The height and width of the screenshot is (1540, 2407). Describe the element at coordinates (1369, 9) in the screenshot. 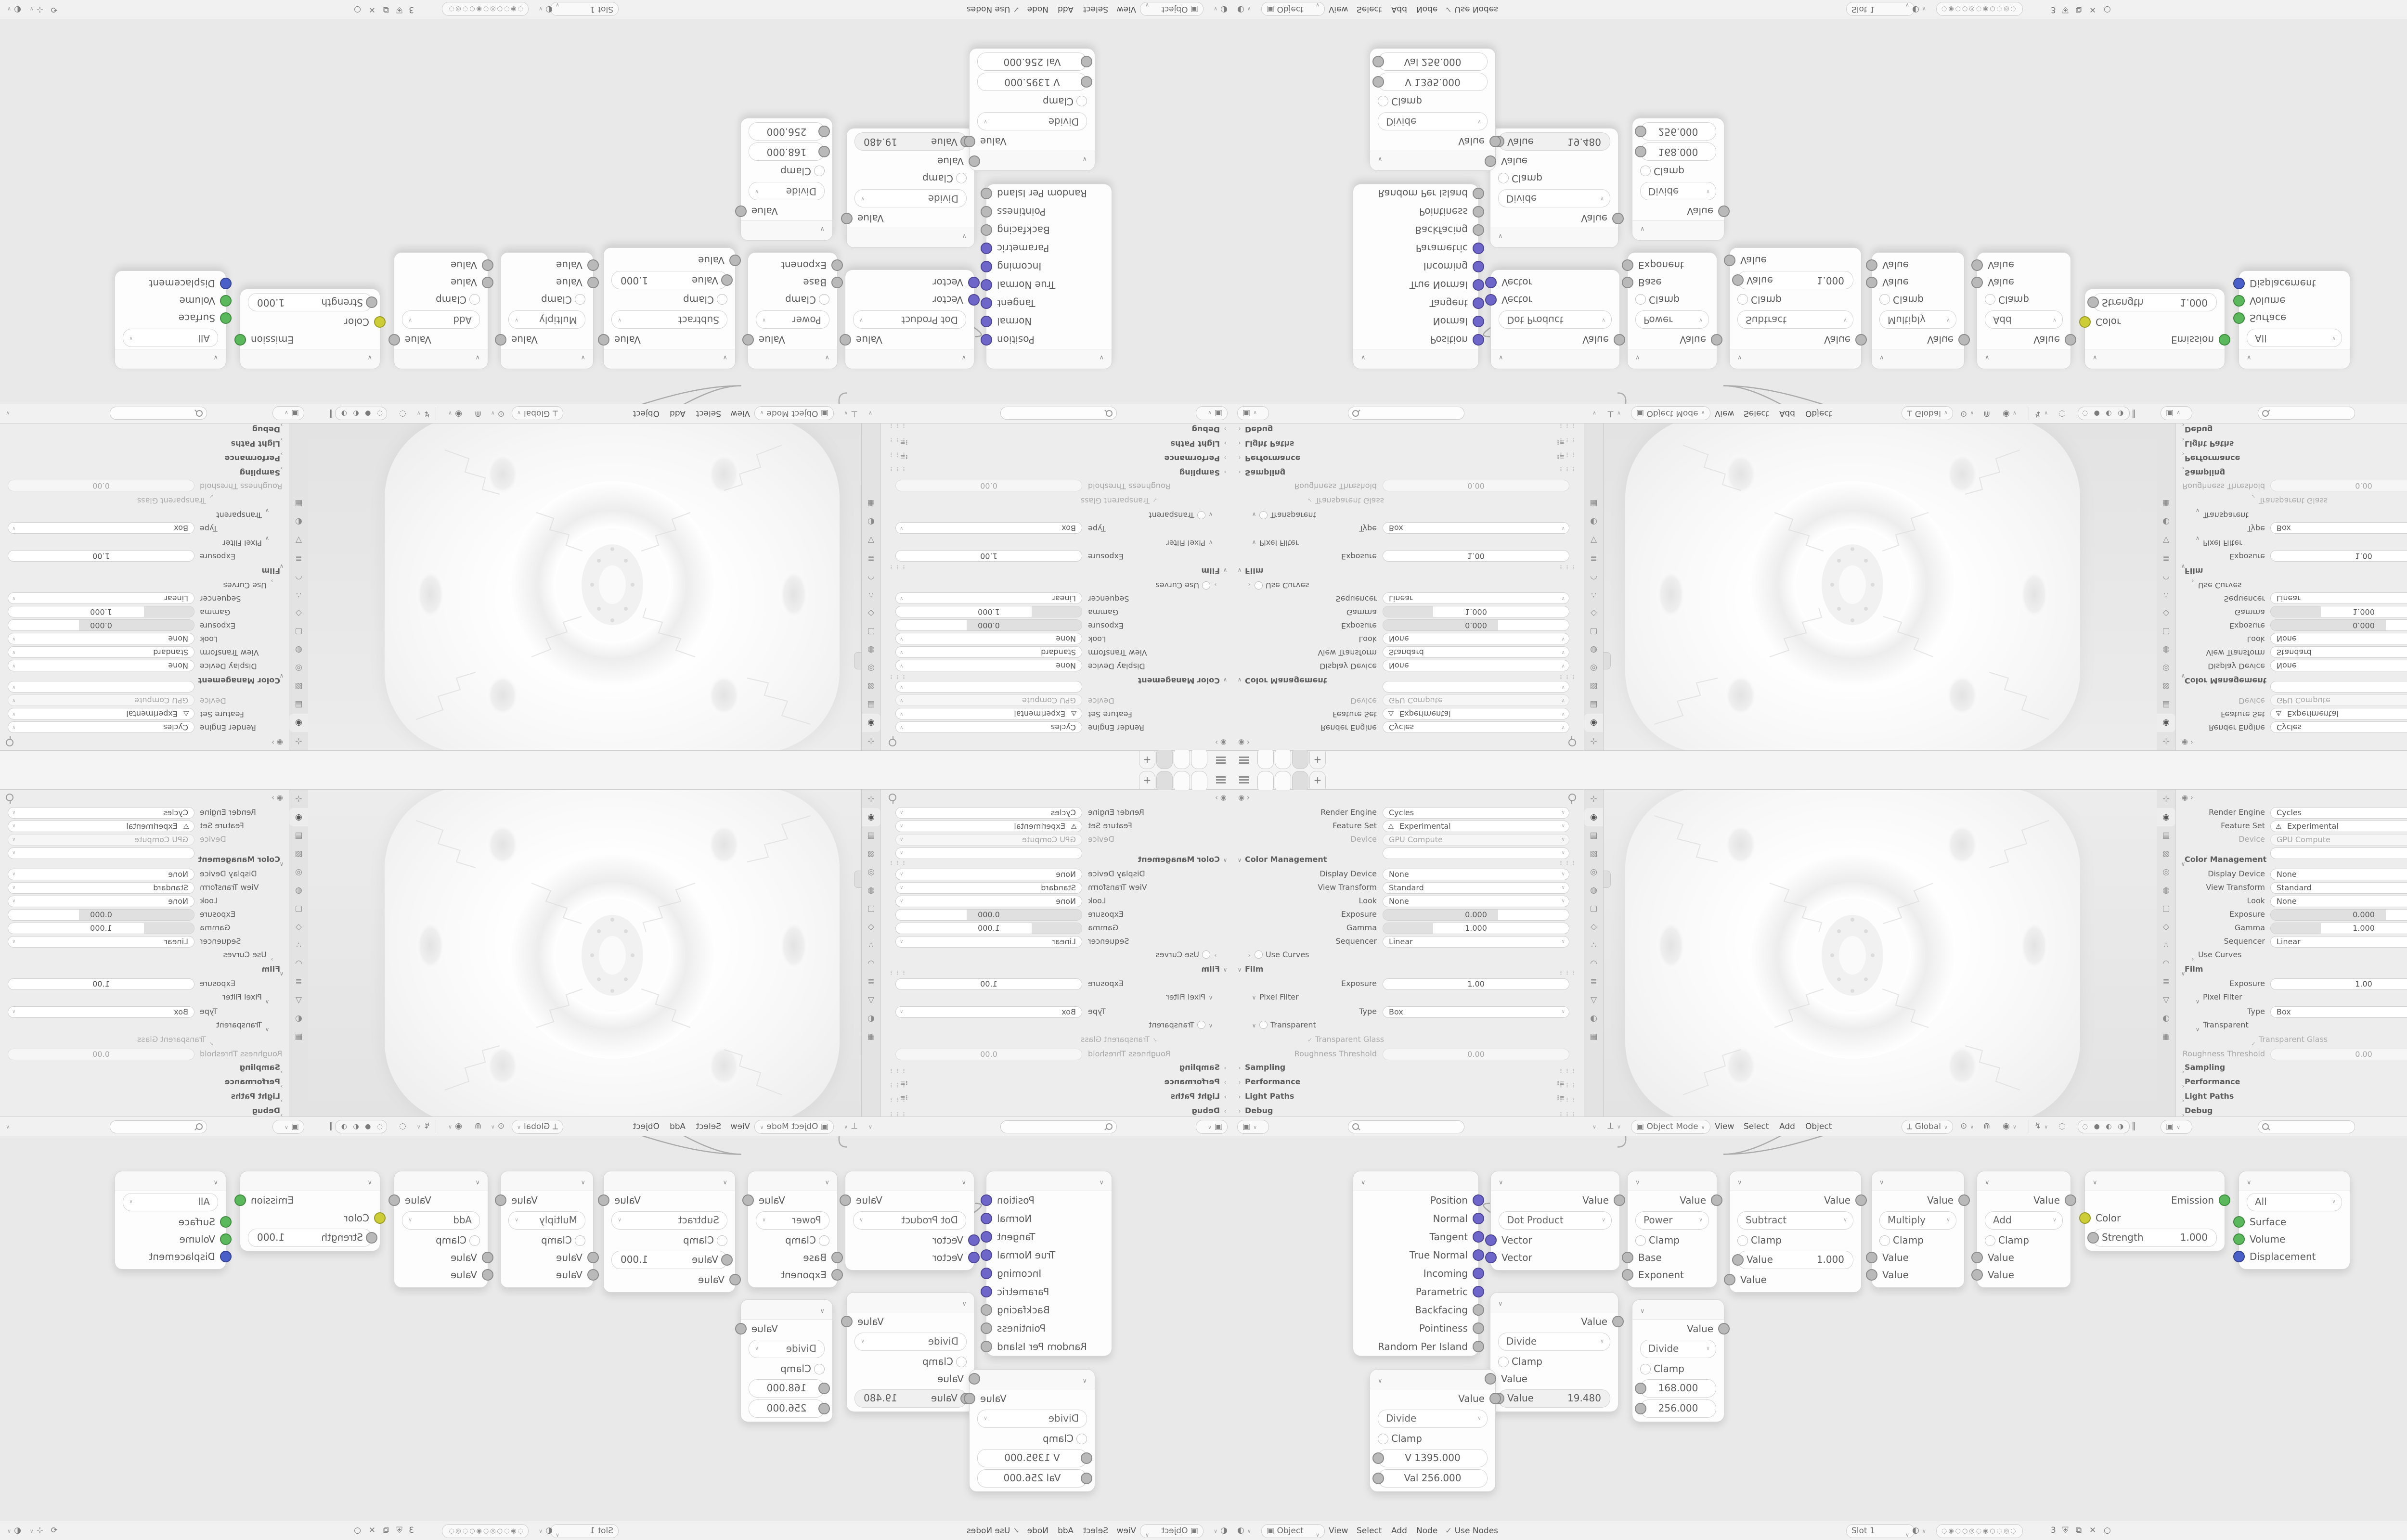

I see `menu-select: Select` at that location.